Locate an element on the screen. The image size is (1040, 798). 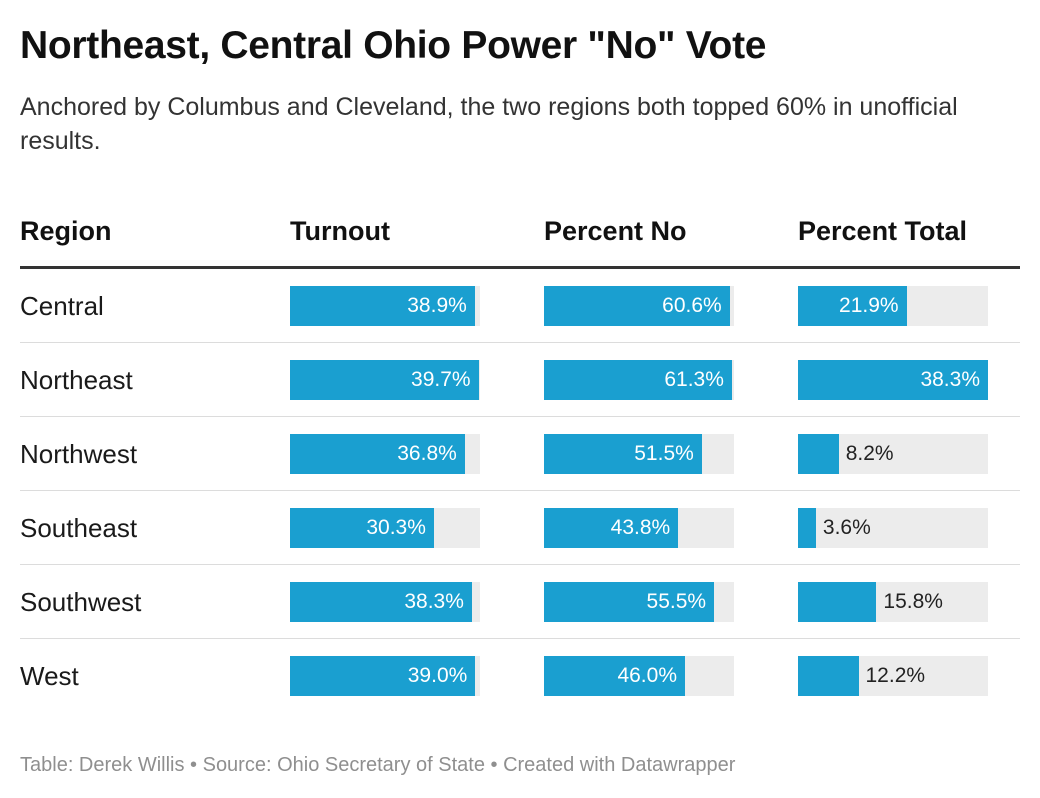
region-label: Northwest is located at coordinates (79, 454).